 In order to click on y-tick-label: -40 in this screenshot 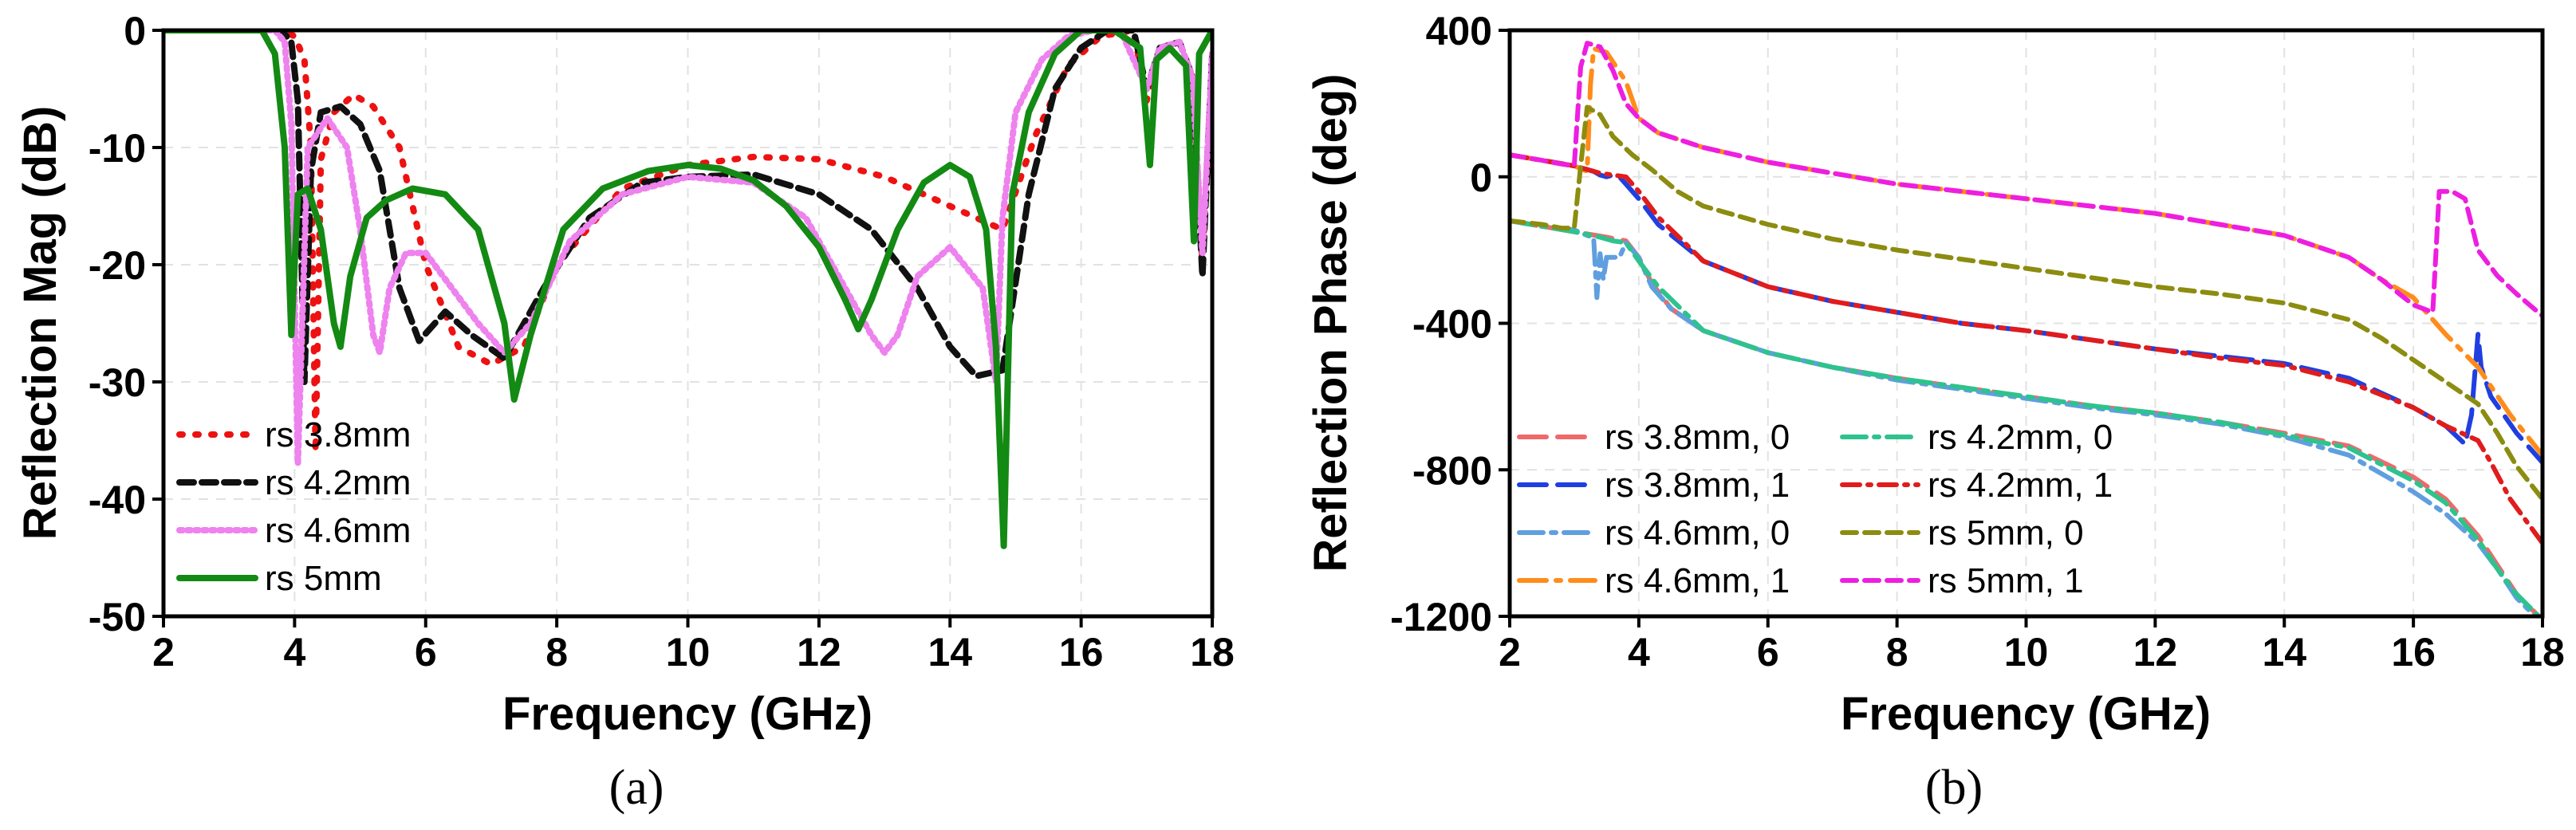, I will do `click(117, 500)`.